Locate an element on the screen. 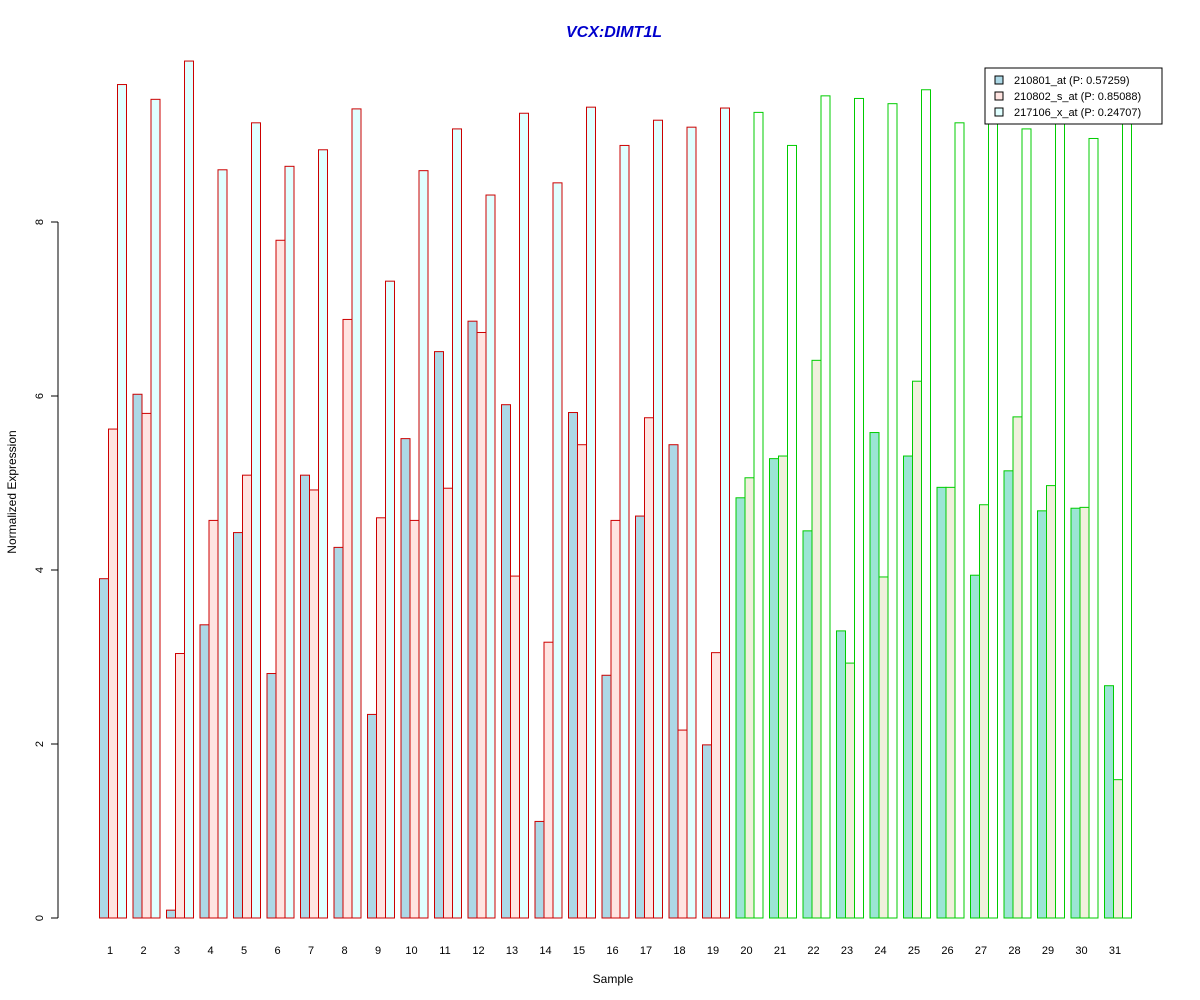  chart-title: VCX:DIMT1L is located at coordinates (614, 32).